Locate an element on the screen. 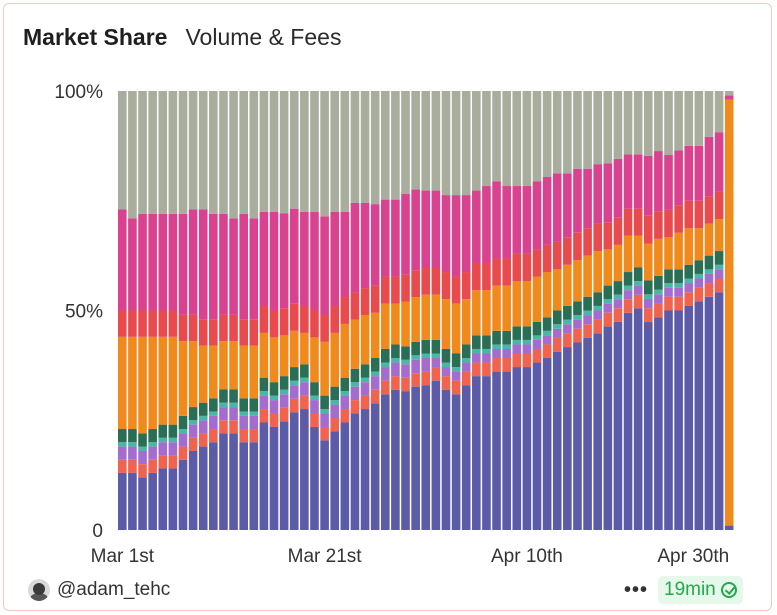  author-link: @adam_tehc is located at coordinates (99, 590).